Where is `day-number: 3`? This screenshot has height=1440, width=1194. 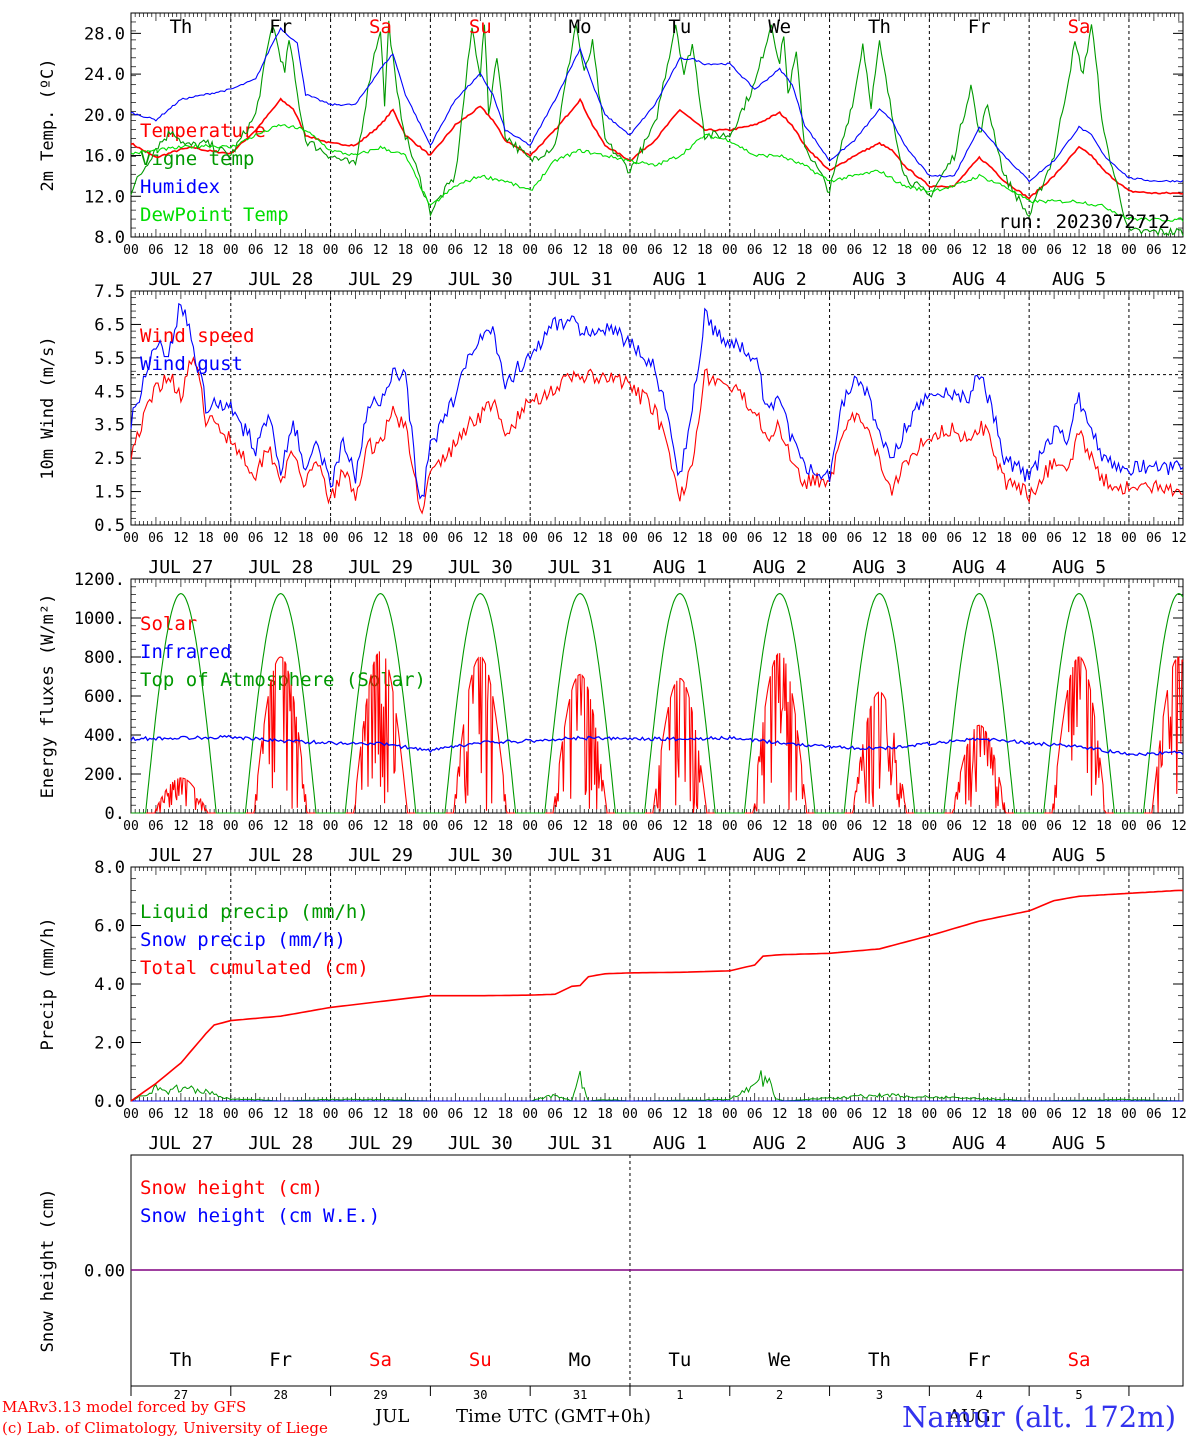 day-number: 3 is located at coordinates (879, 1395).